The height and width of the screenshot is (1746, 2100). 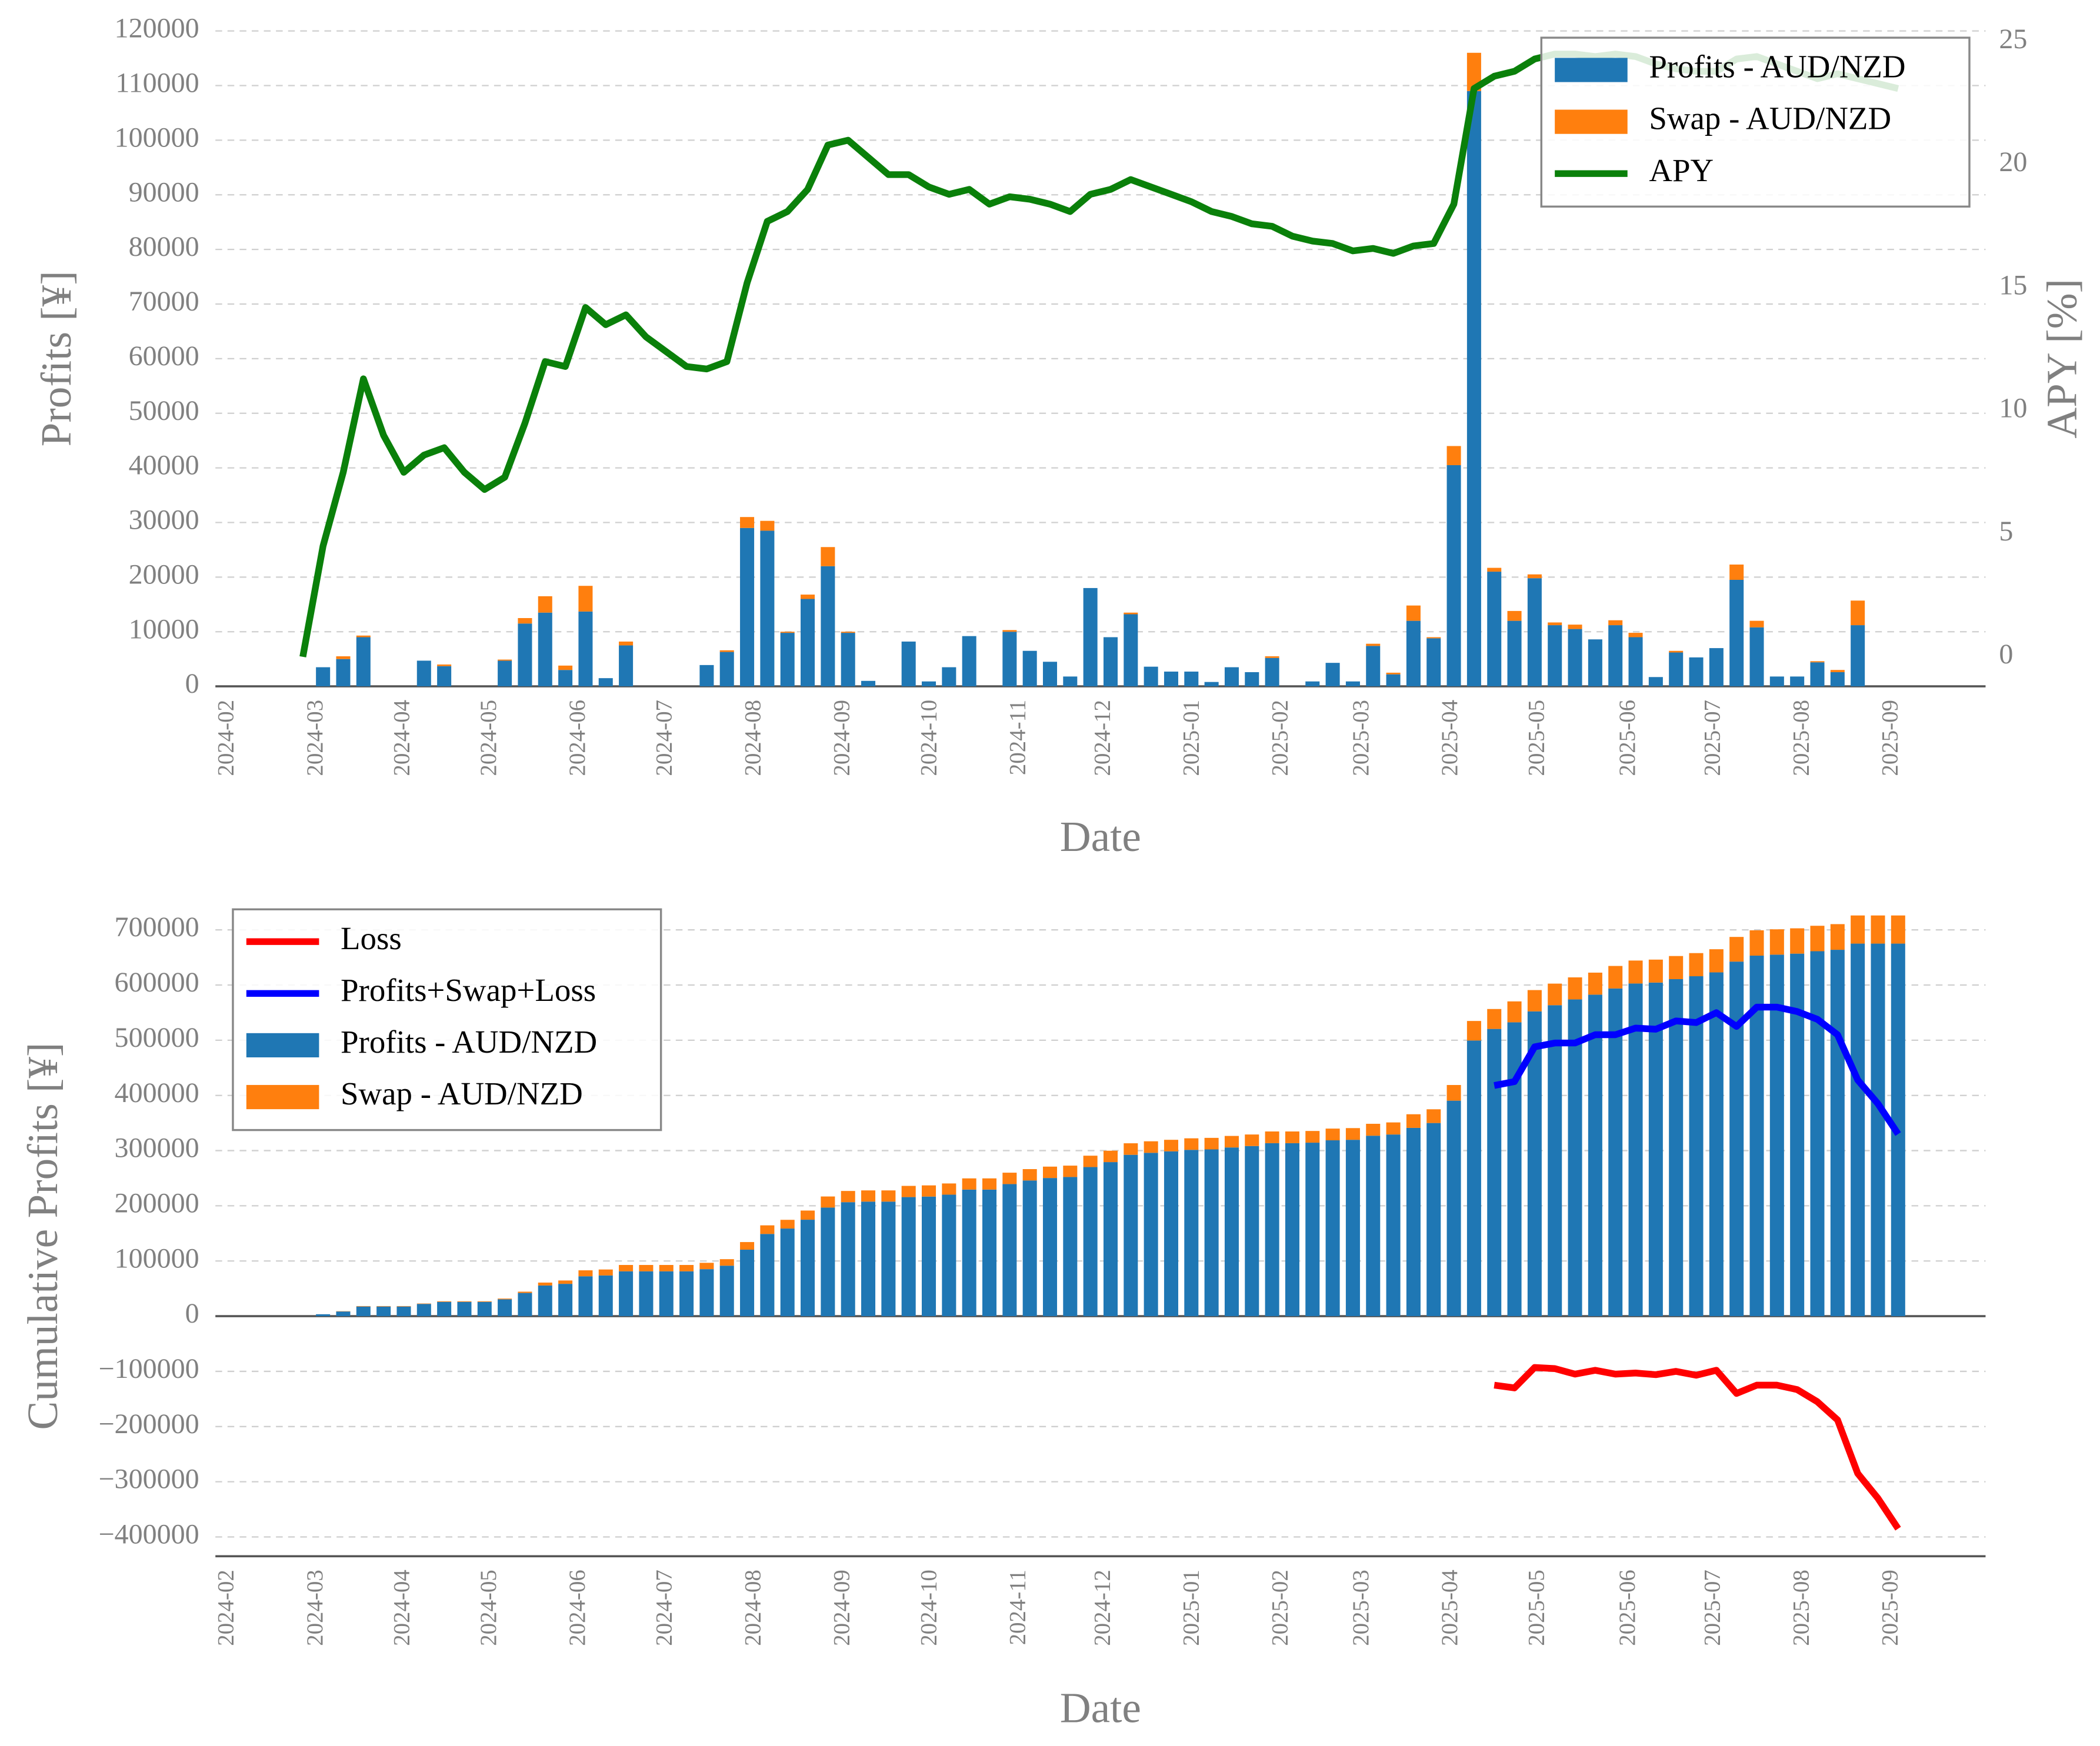 What do you see at coordinates (2006, 654) in the screenshot?
I see `y2-tick-label: 0` at bounding box center [2006, 654].